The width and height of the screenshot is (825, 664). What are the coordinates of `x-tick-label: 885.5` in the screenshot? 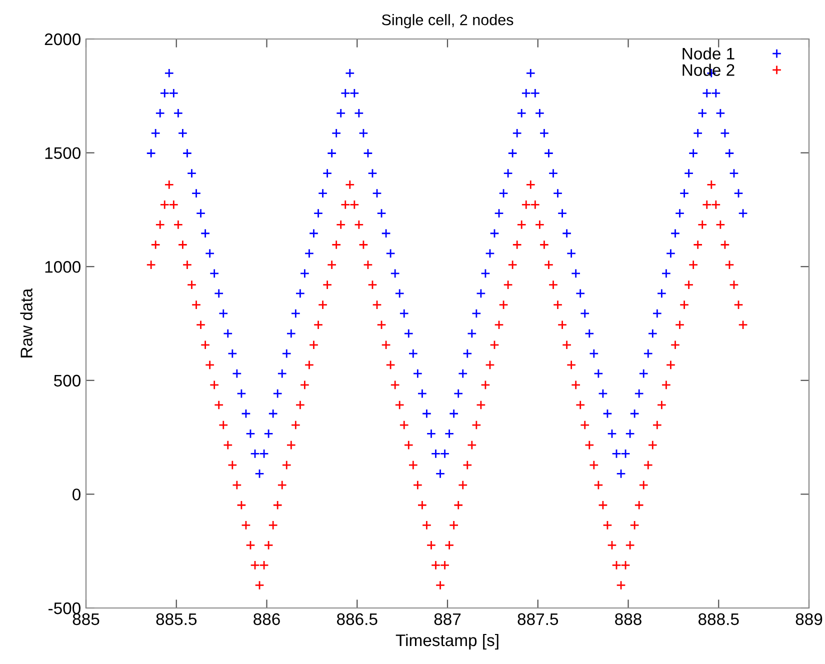 It's located at (176, 619).